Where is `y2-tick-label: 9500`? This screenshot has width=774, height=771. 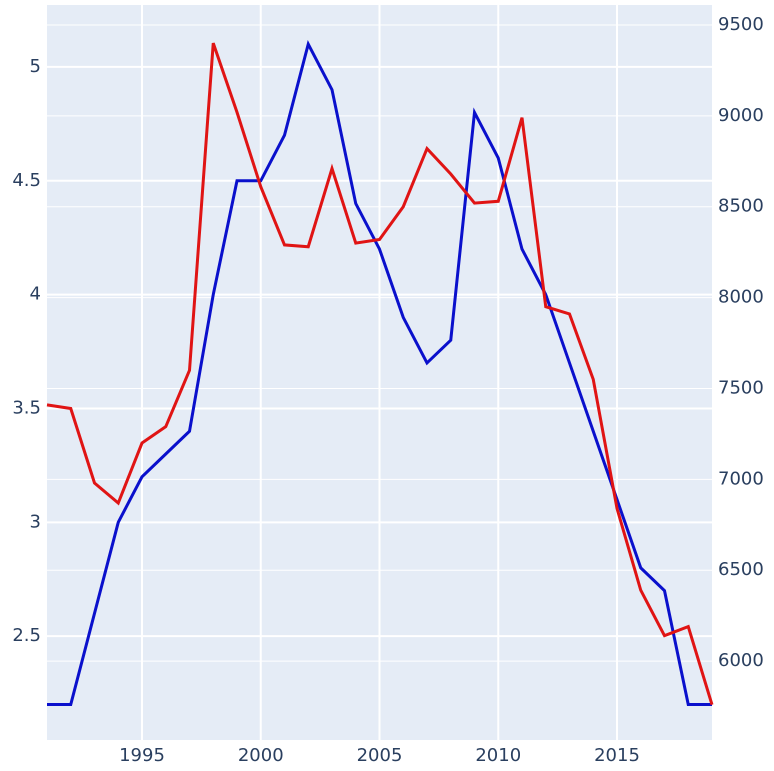
y2-tick-label: 9500 is located at coordinates (741, 24).